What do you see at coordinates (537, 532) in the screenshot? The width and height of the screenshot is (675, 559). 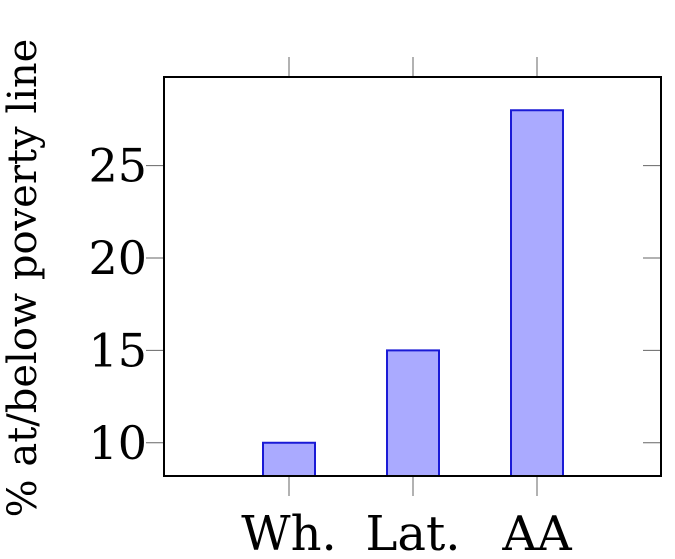 I see `x-tick-label-2: AA` at bounding box center [537, 532].